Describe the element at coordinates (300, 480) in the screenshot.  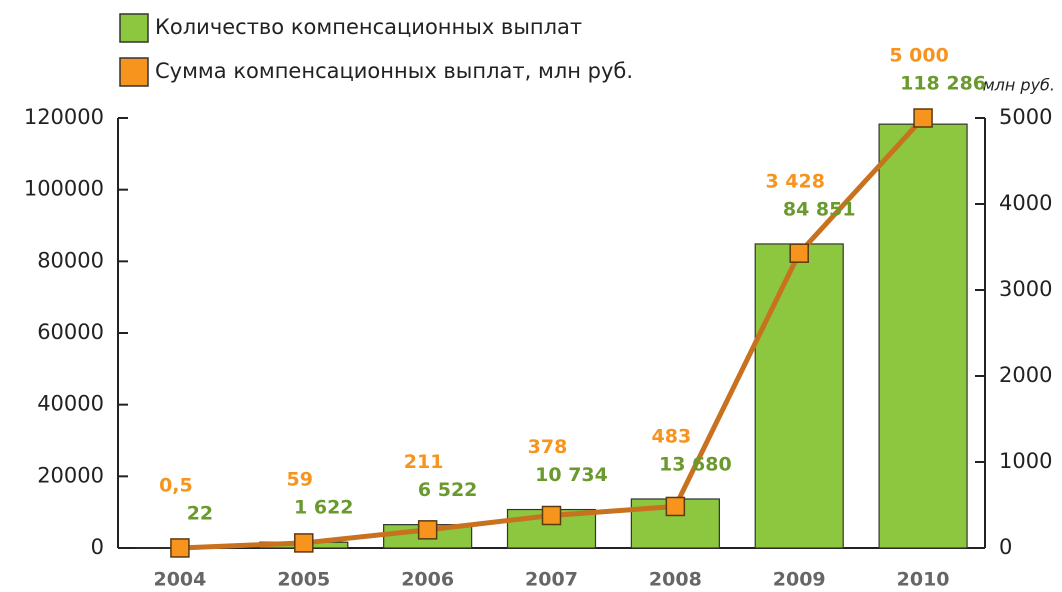
I see `line-value-label: 59` at that location.